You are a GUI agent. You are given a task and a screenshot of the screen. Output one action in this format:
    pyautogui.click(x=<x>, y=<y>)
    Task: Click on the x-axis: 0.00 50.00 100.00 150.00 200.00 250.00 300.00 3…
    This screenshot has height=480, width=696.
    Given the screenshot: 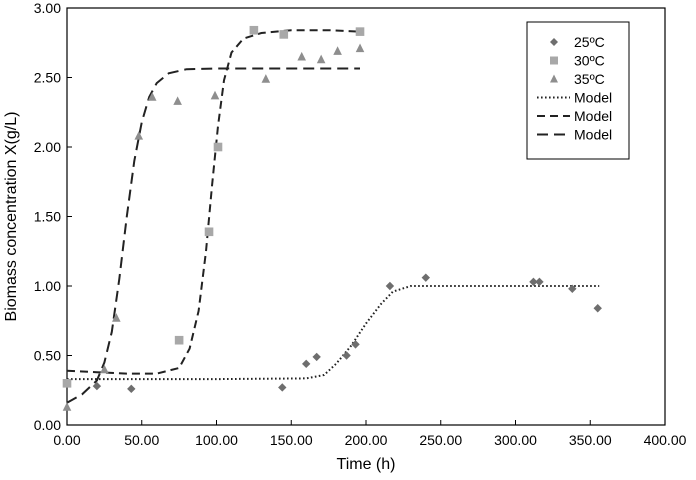 What is the action you would take?
    pyautogui.click(x=370, y=434)
    